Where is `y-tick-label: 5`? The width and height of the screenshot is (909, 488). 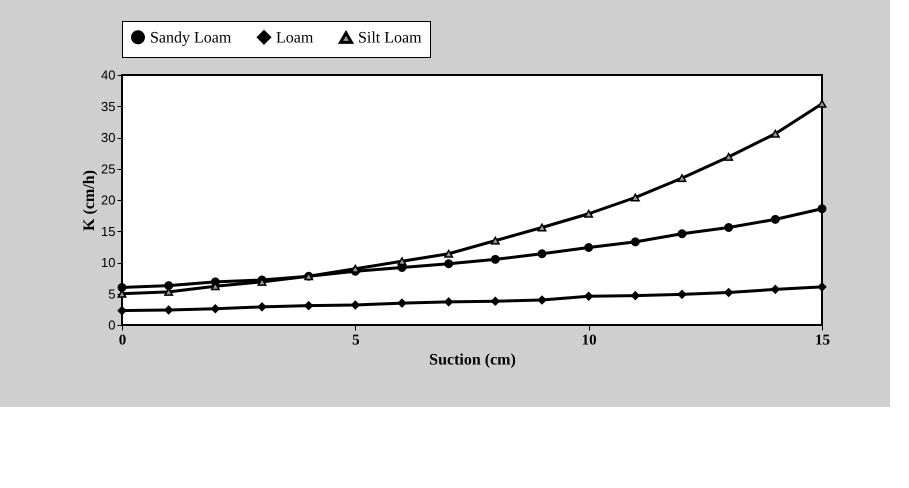
y-tick-label: 5 is located at coordinates (112, 294).